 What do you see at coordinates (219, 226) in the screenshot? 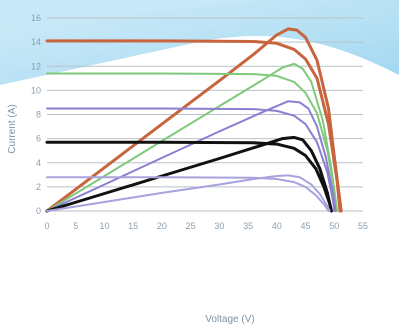
I see `x-tick-label: 30` at bounding box center [219, 226].